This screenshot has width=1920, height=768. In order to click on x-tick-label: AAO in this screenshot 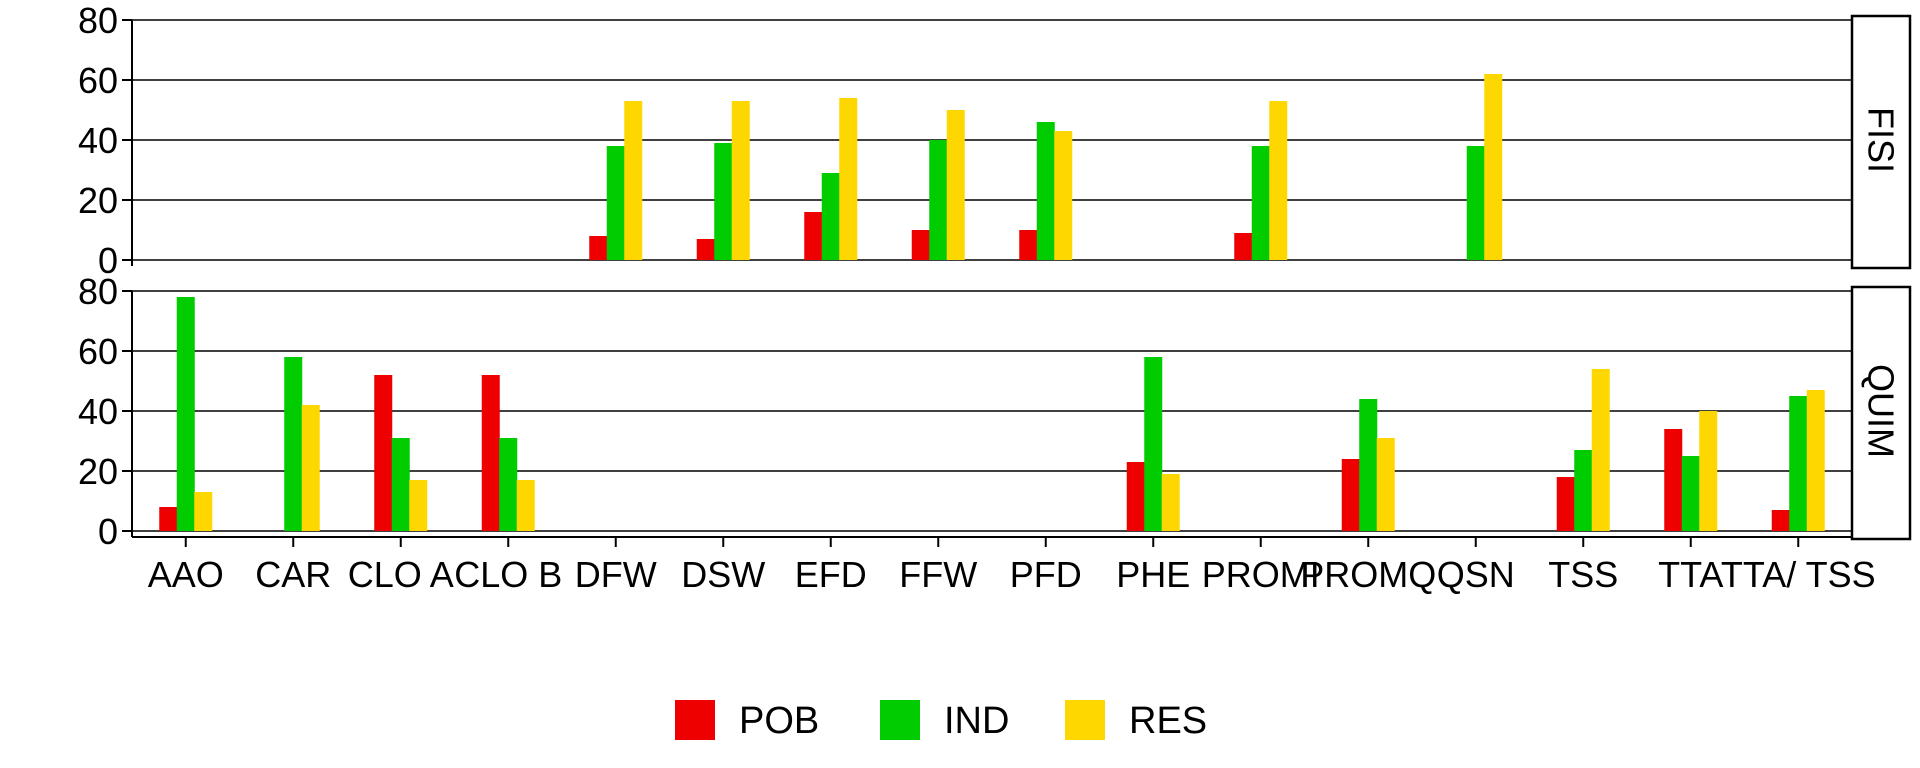, I will do `click(186, 574)`.